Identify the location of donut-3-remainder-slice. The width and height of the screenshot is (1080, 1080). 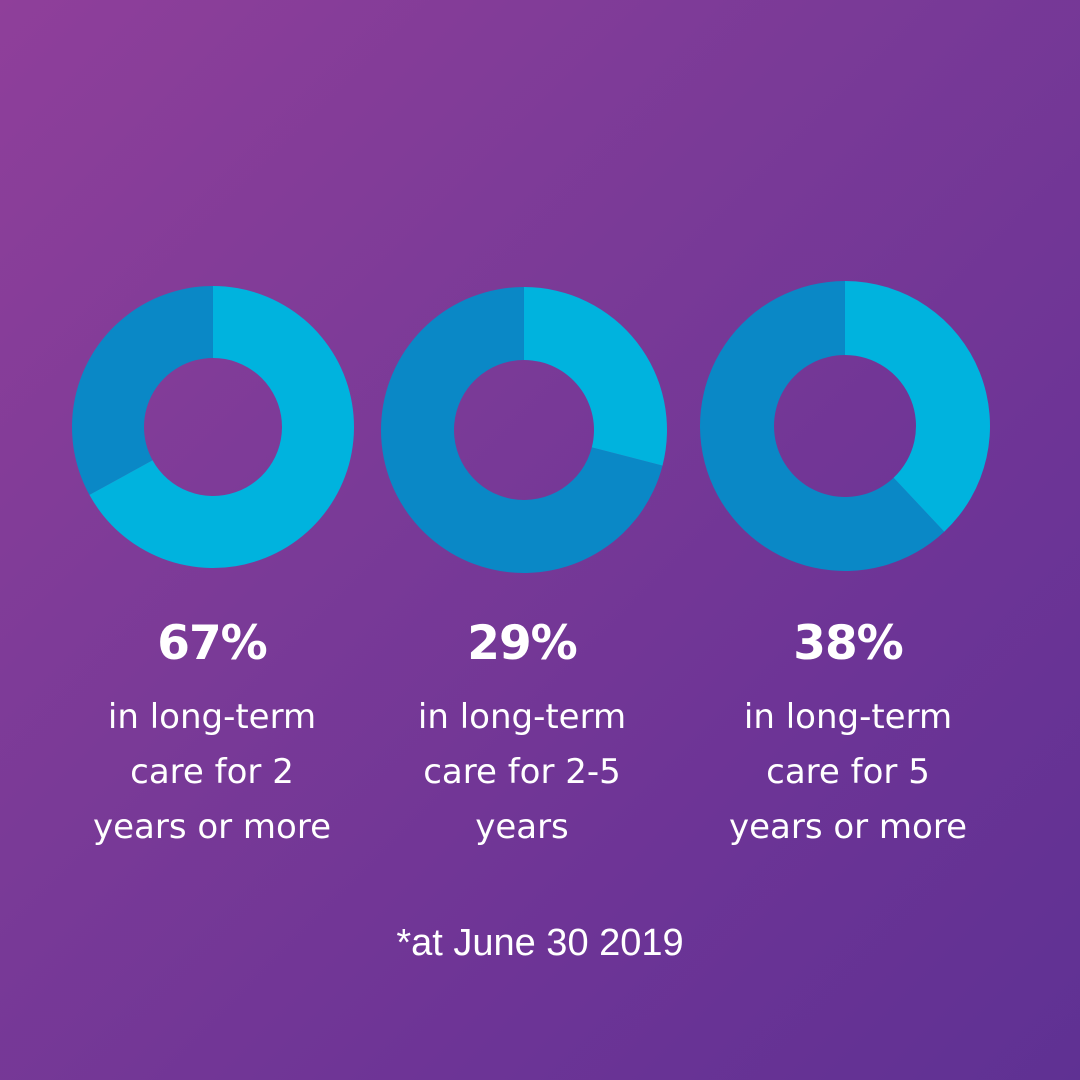
(822, 426).